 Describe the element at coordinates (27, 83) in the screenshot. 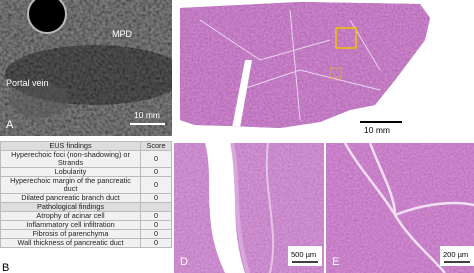

I see `annotation: Portal vein` at that location.